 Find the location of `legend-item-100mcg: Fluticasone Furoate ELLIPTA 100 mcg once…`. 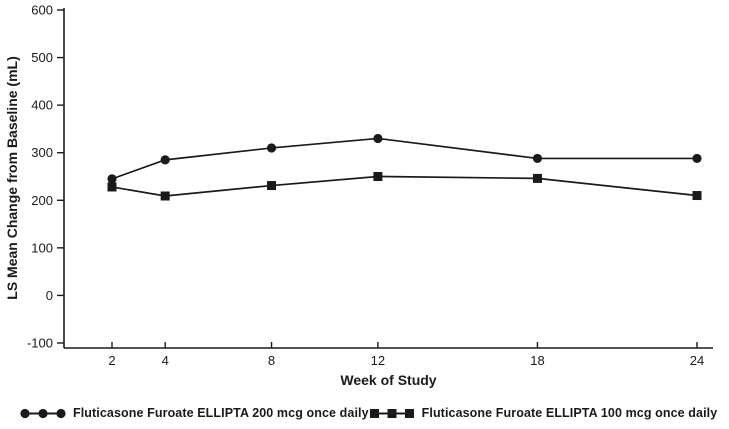

legend-item-100mcg: Fluticasone Furoate ELLIPTA 100 mcg once… is located at coordinates (543, 413).